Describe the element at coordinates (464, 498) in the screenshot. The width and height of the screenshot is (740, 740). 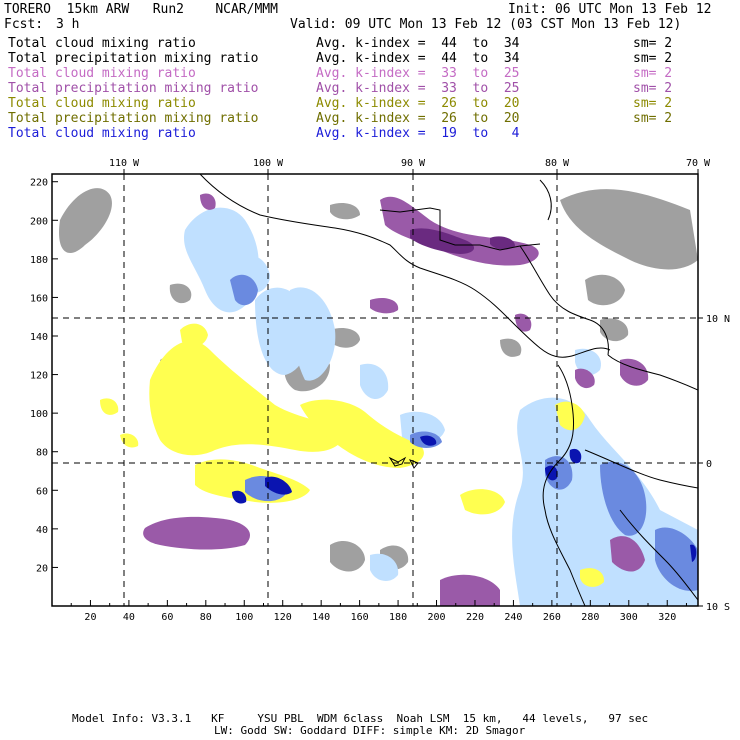
I see `dark-blue-regions` at that location.